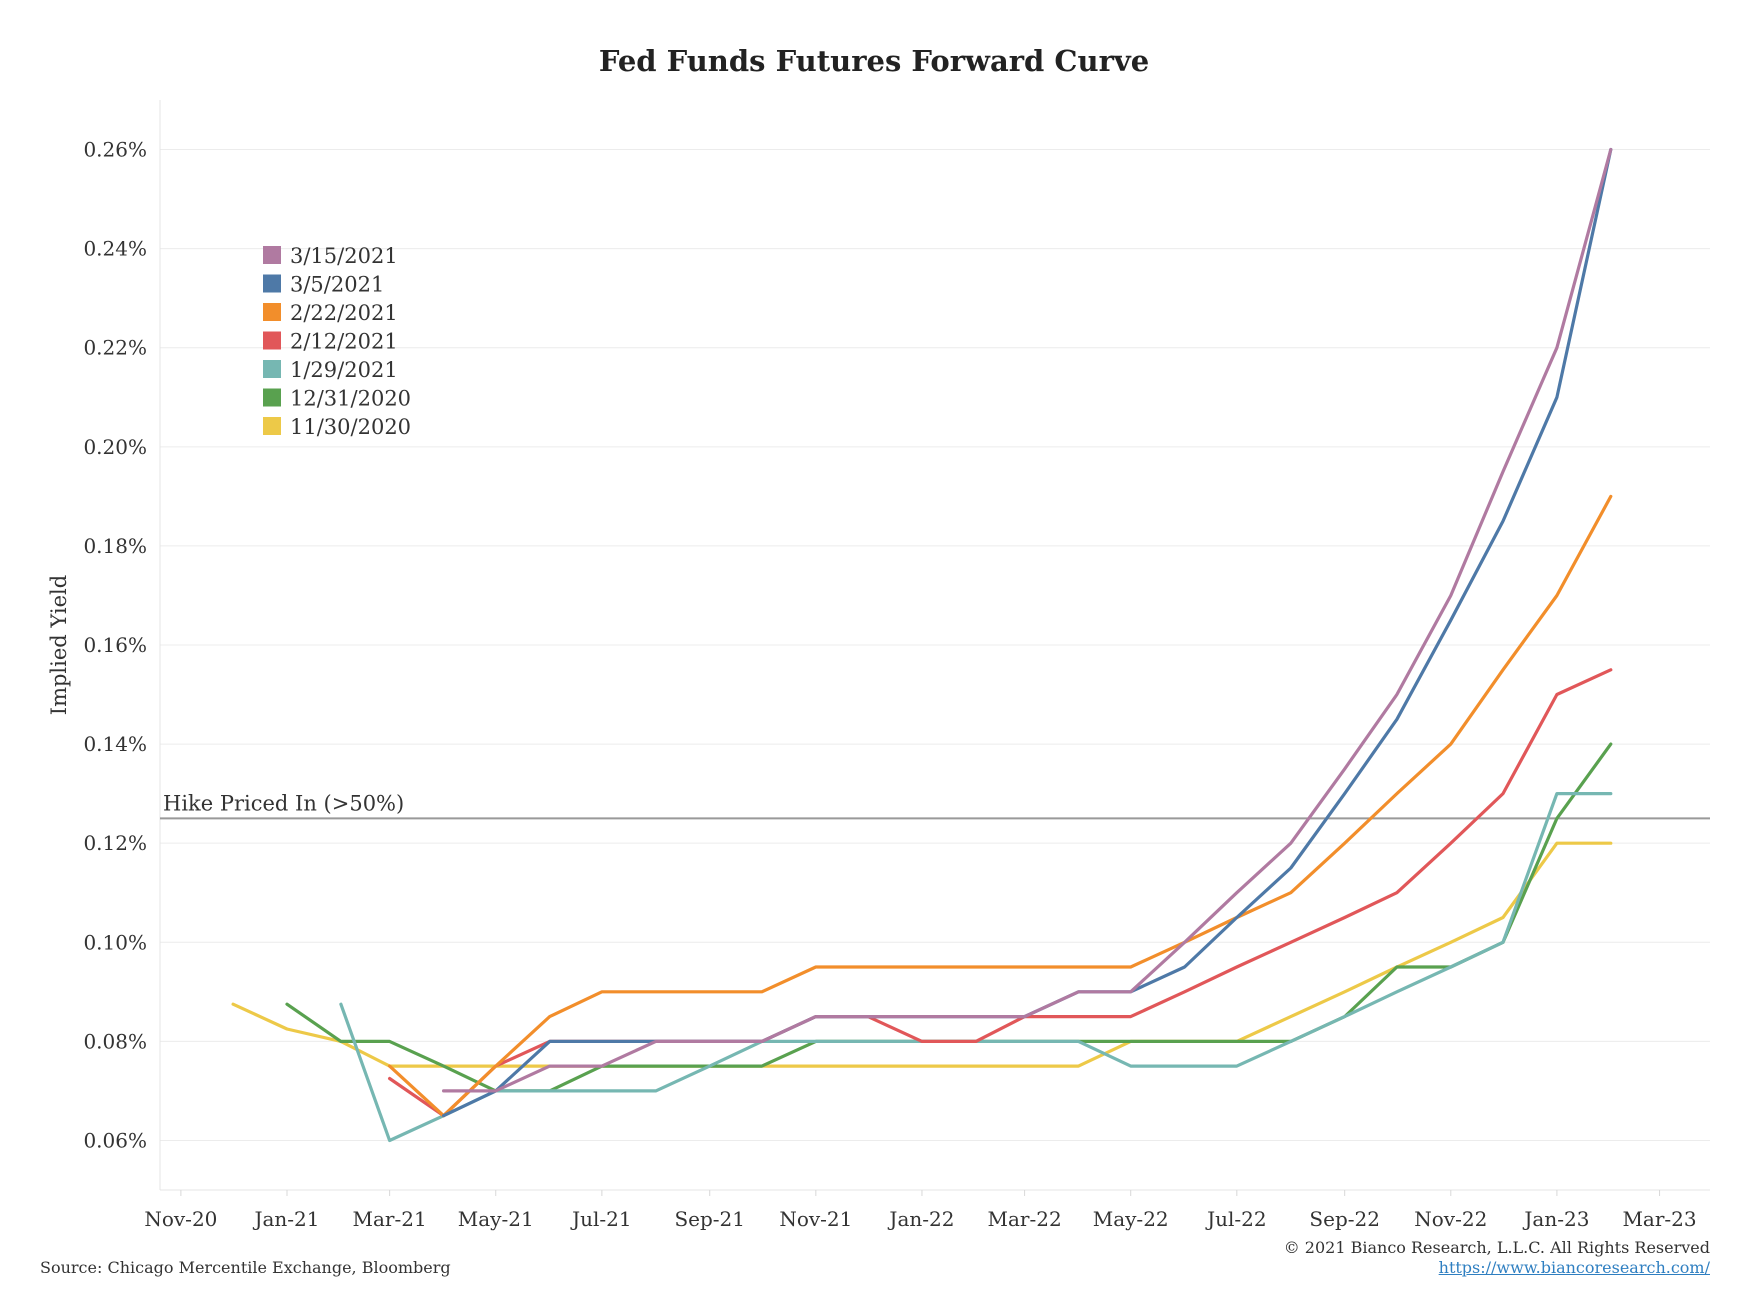 The width and height of the screenshot is (1748, 1299). Describe the element at coordinates (1450, 1219) in the screenshot. I see `x-tick-label: Nov-22` at that location.